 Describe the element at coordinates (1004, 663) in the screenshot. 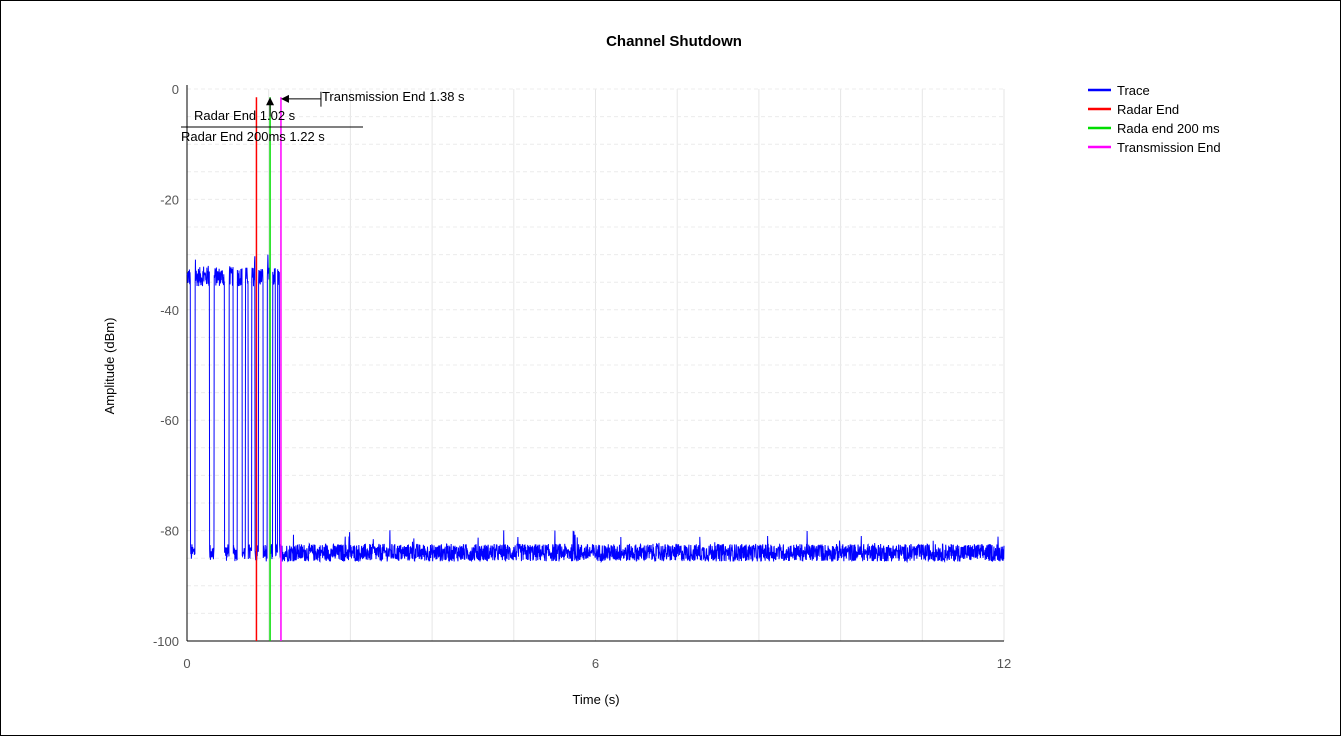

I see `x-tick-label: 12` at that location.